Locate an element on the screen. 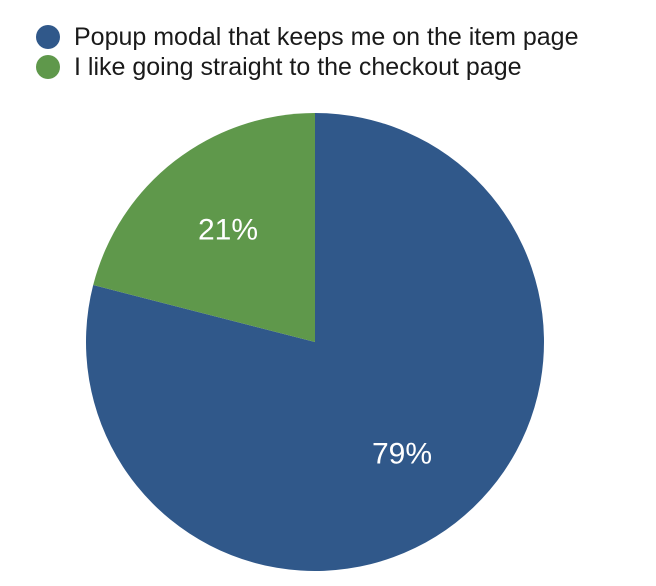 The width and height of the screenshot is (656, 586). pie-label-popup-modal: 79% is located at coordinates (402, 454).